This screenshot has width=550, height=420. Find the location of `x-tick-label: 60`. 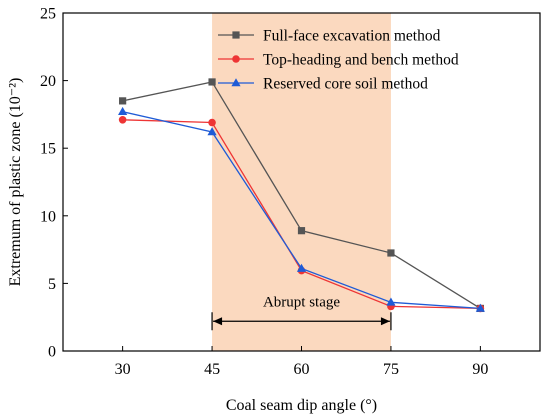

x-tick-label: 60 is located at coordinates (302, 369).